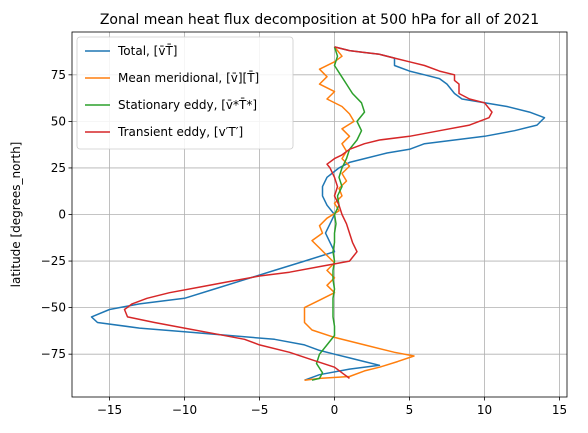 The image size is (588, 433). Describe the element at coordinates (56, 214) in the screenshot. I see `y-axis: −75 −50 −25 0 25 50 75` at that location.